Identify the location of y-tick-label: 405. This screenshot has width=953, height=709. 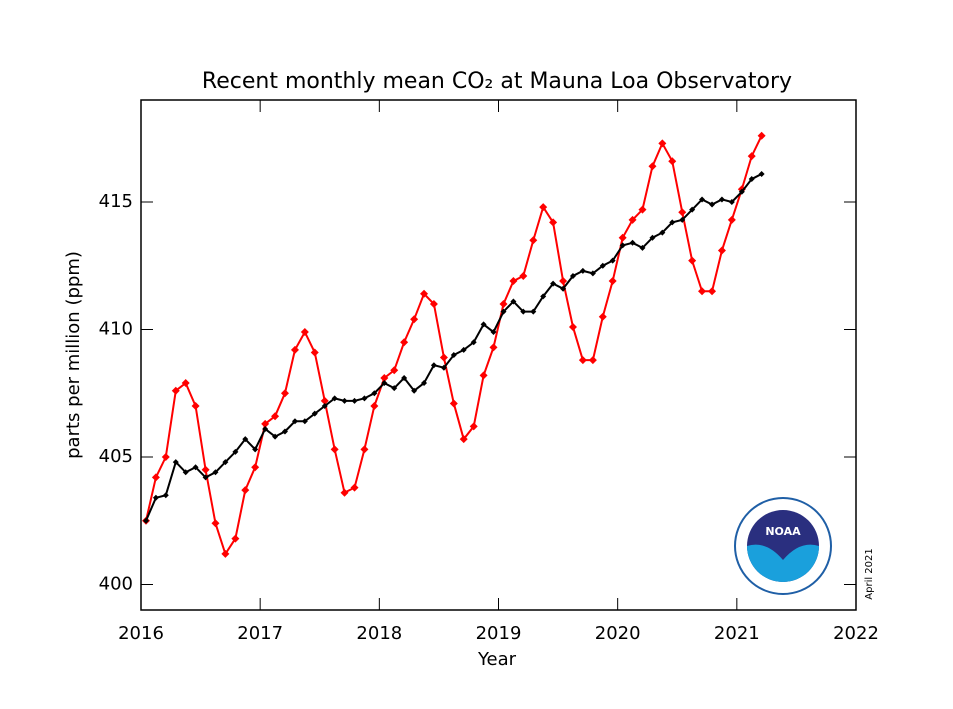
(116, 456).